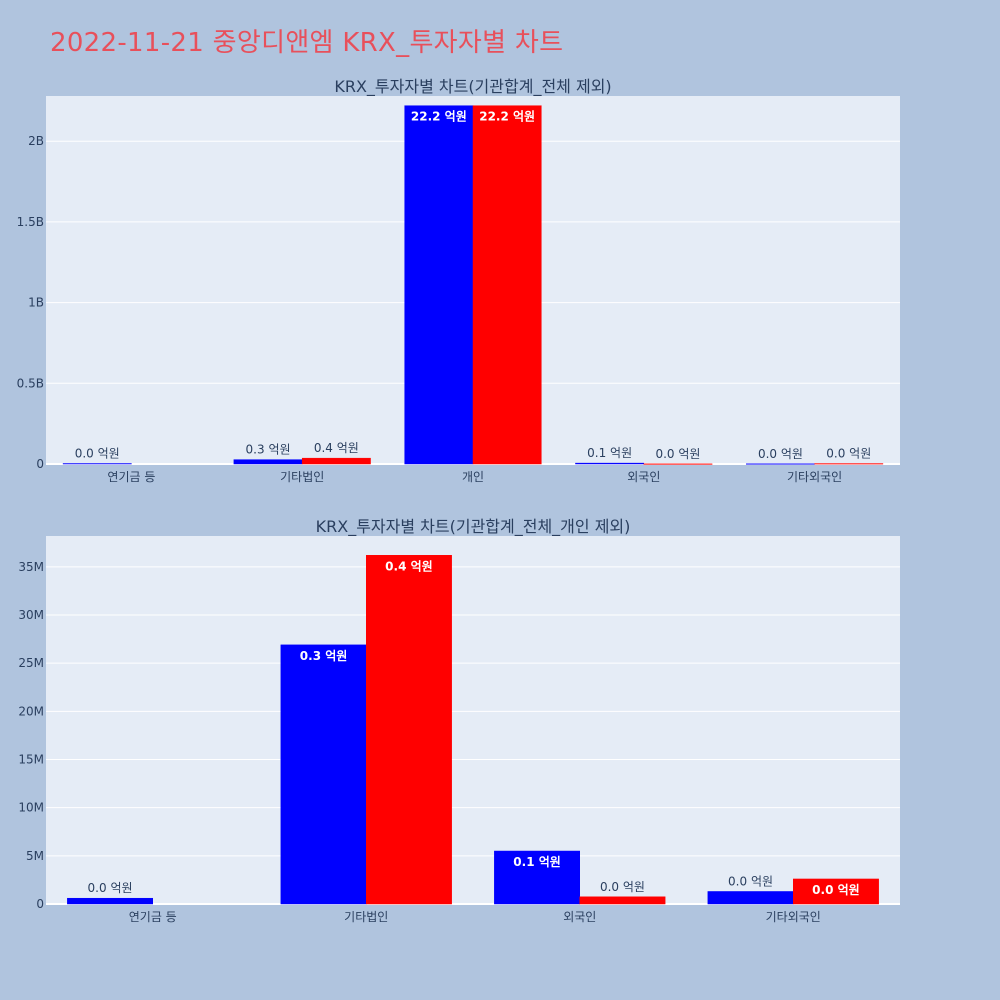 The image size is (1000, 1000). Describe the element at coordinates (307, 43) in the screenshot. I see `page-title: 2022-11-21 중앙디앤엠 KRX_투자자별 차트` at that location.